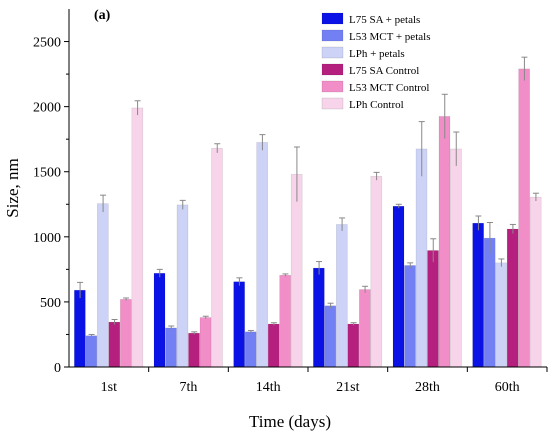 The height and width of the screenshot is (437, 550). What do you see at coordinates (389, 37) in the screenshot?
I see `legend-label: L53 MCT + petals` at bounding box center [389, 37].